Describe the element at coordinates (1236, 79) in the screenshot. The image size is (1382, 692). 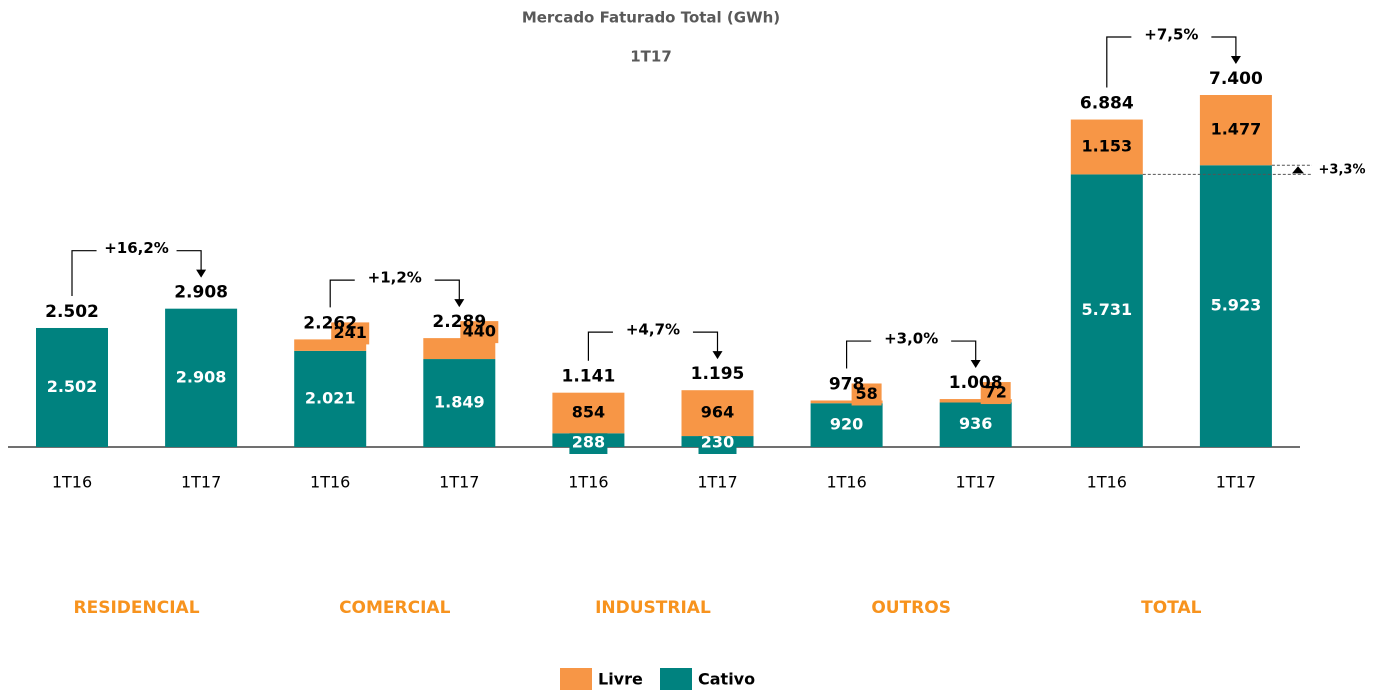
I see `total-label: 7.400` at that location.